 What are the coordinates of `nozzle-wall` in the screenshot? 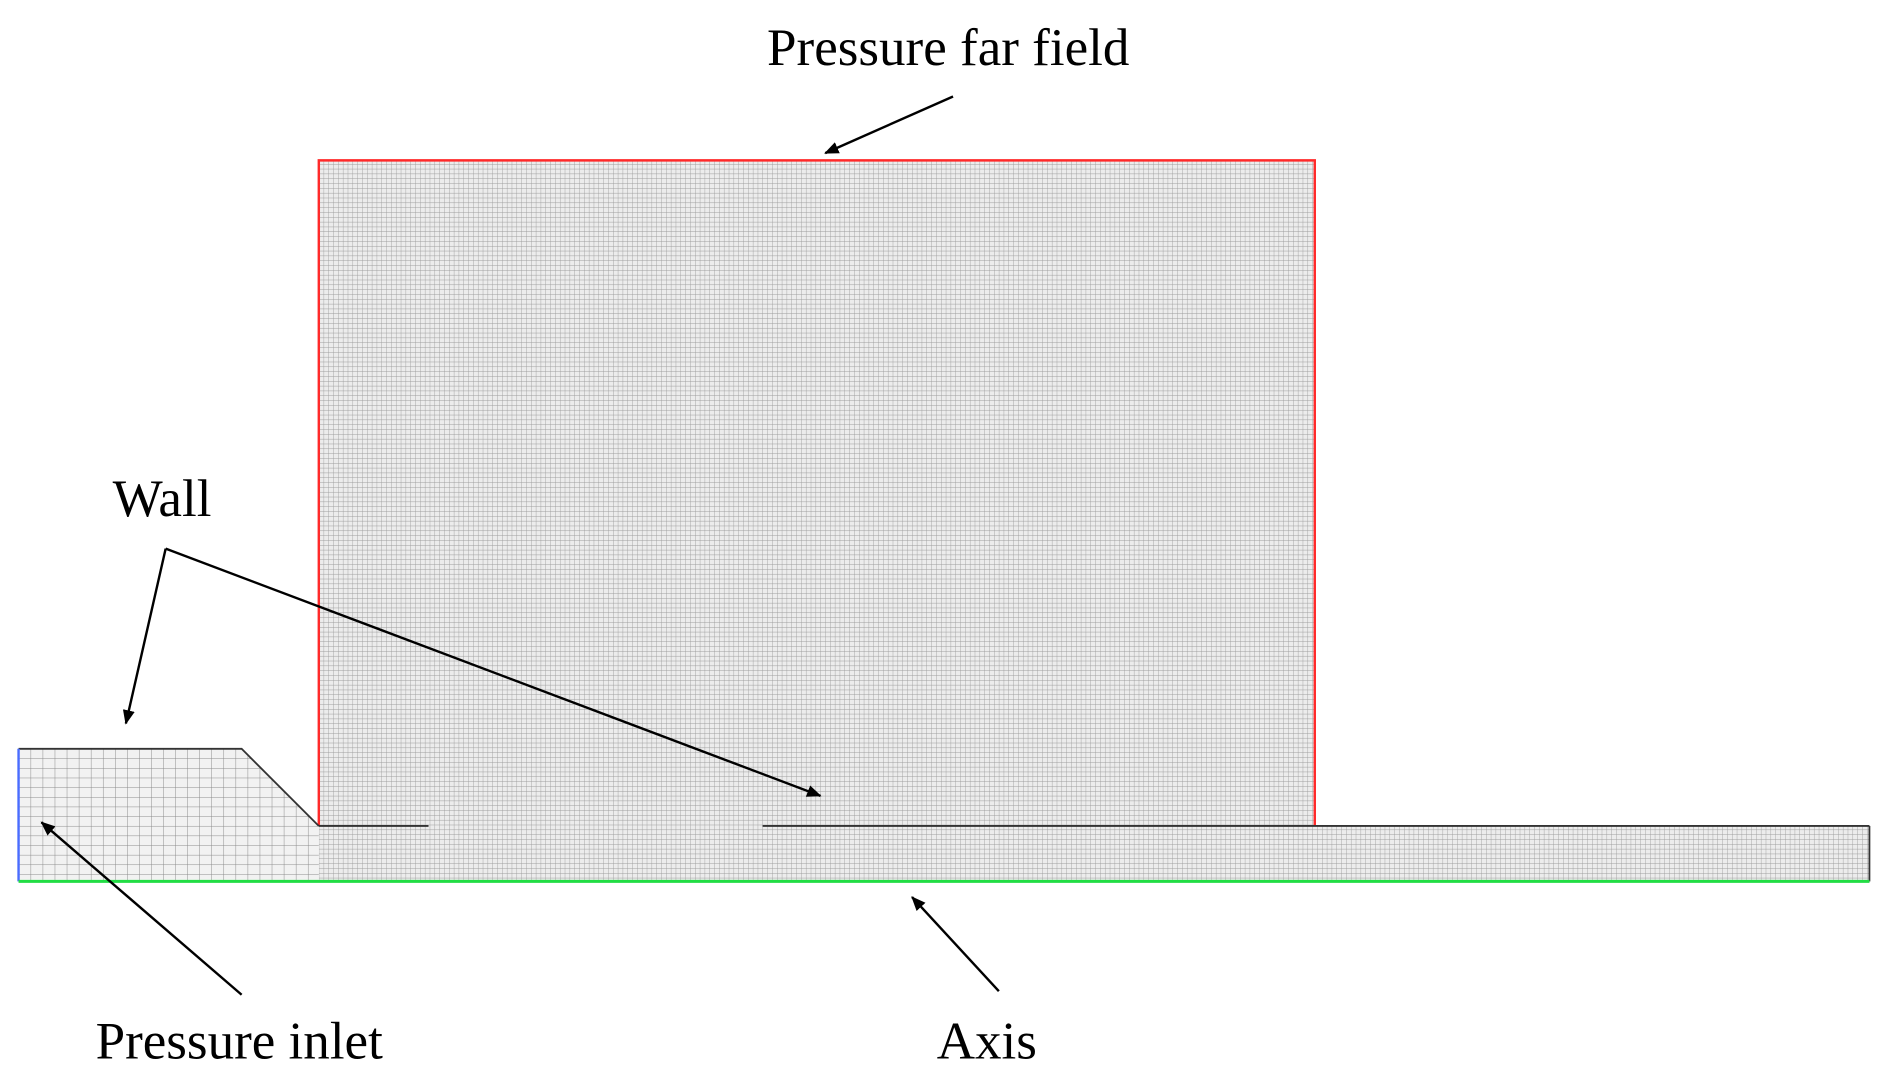 It's located at (169, 787).